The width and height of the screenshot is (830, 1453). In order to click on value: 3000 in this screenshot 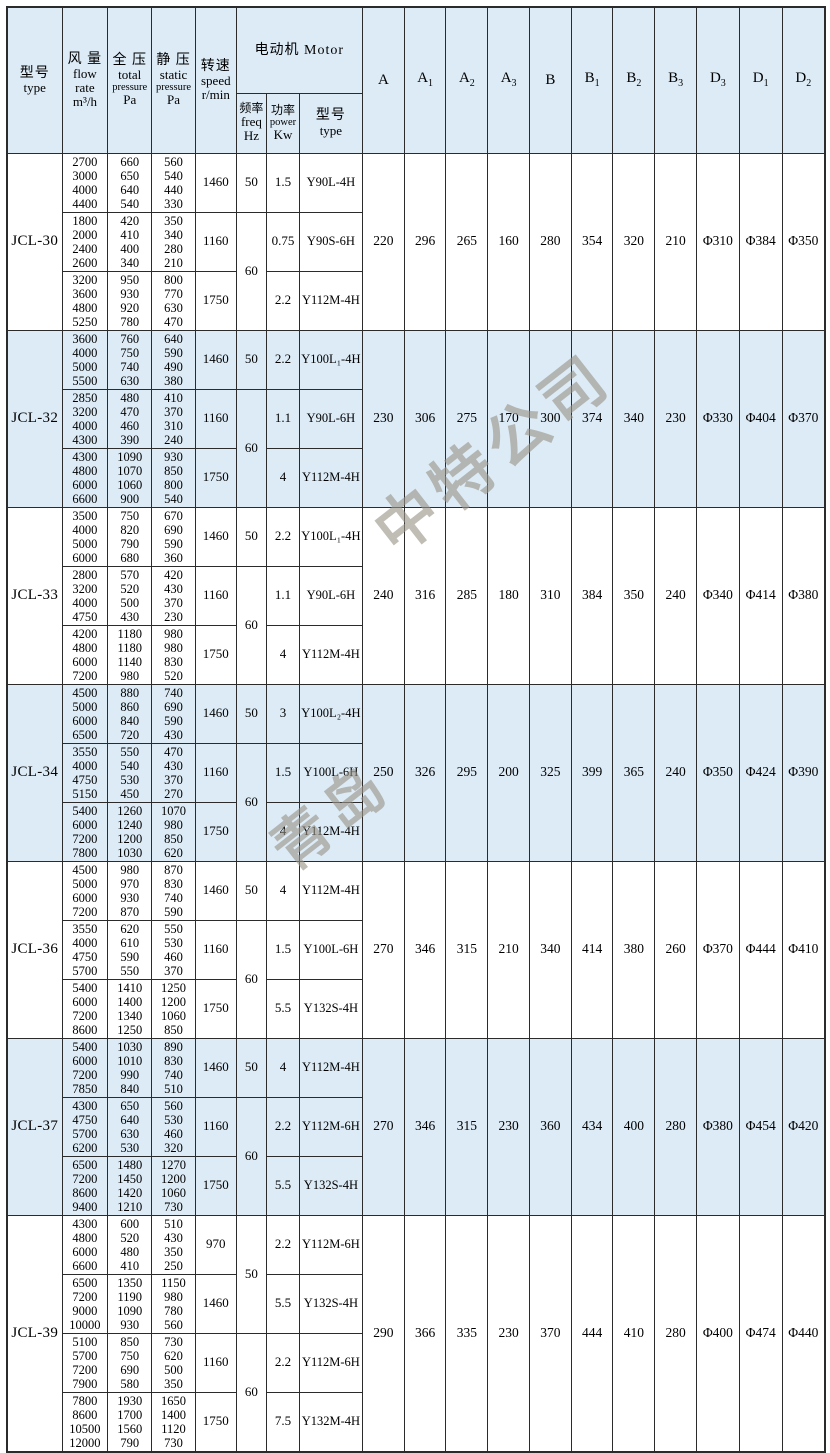, I will do `click(85, 175)`.